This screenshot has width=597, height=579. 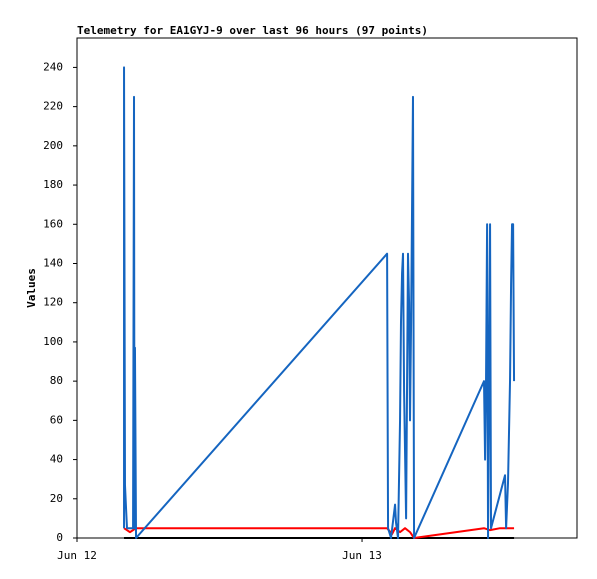 I want to click on y-tick-label: 120, so click(x=53, y=302).